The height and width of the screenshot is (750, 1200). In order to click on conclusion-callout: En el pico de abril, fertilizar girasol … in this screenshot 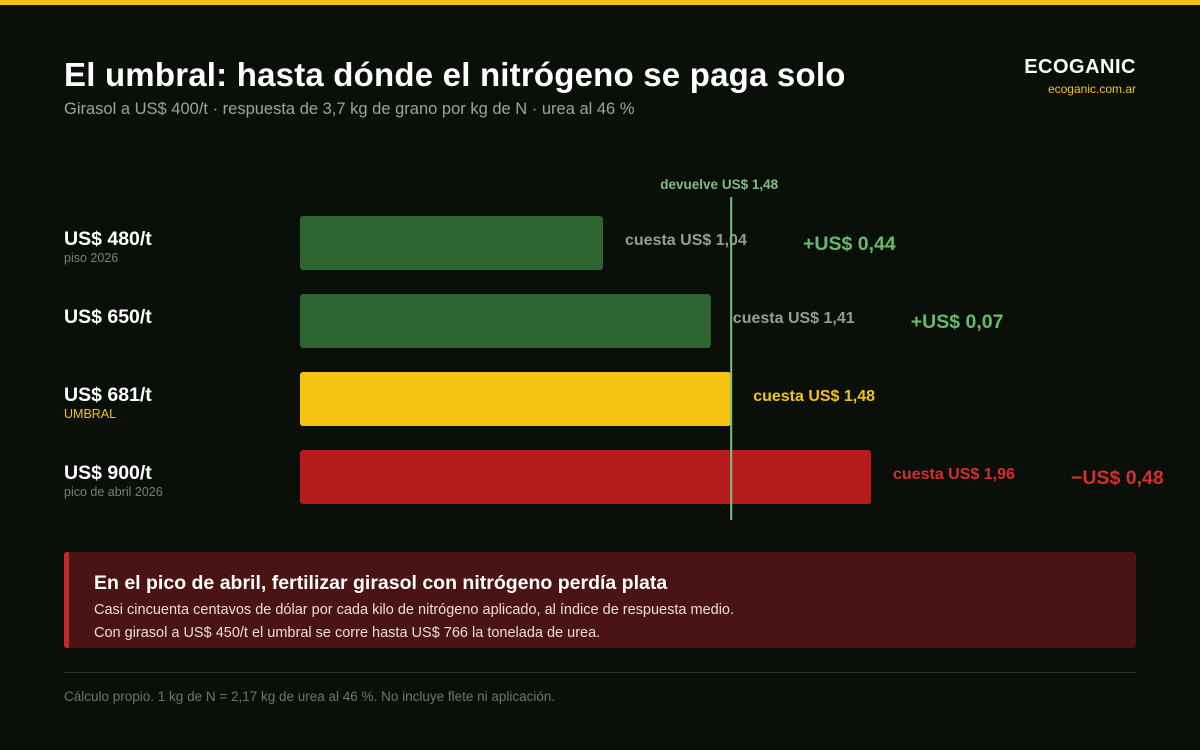, I will do `click(600, 600)`.